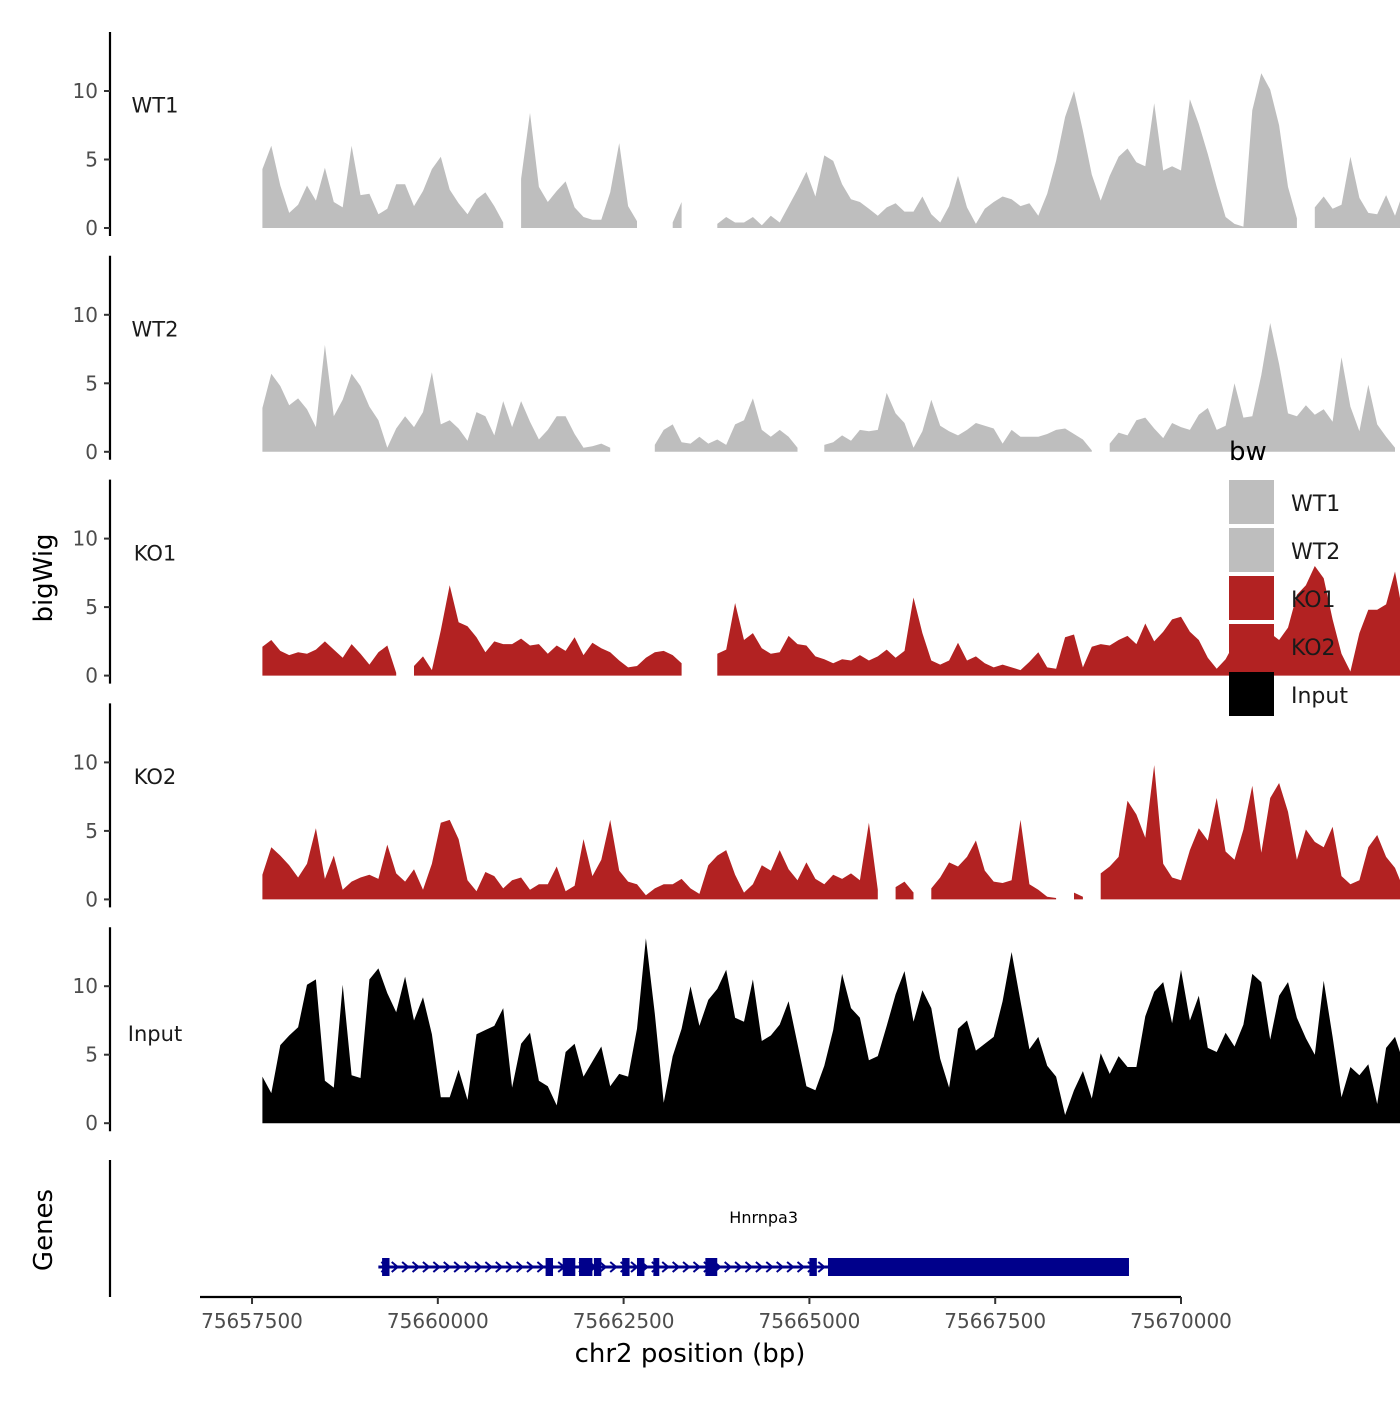 The image size is (1400, 1404). I want to click on legend-label: Input, so click(1319, 696).